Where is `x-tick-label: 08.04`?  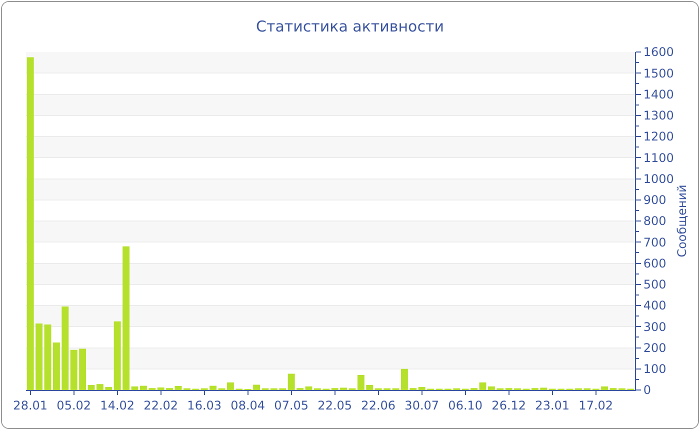
x-tick-label: 08.04 is located at coordinates (248, 405).